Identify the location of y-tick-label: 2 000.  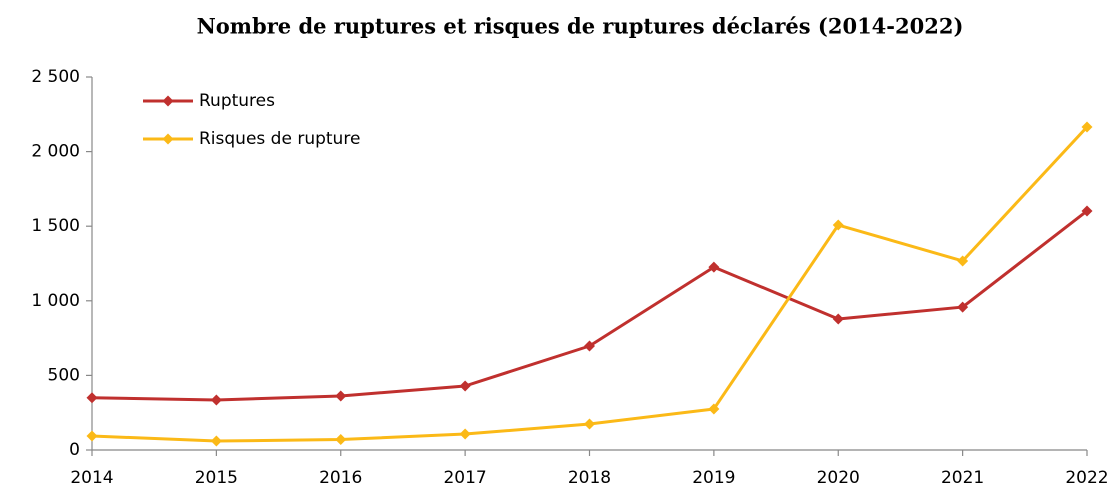
(55, 152).